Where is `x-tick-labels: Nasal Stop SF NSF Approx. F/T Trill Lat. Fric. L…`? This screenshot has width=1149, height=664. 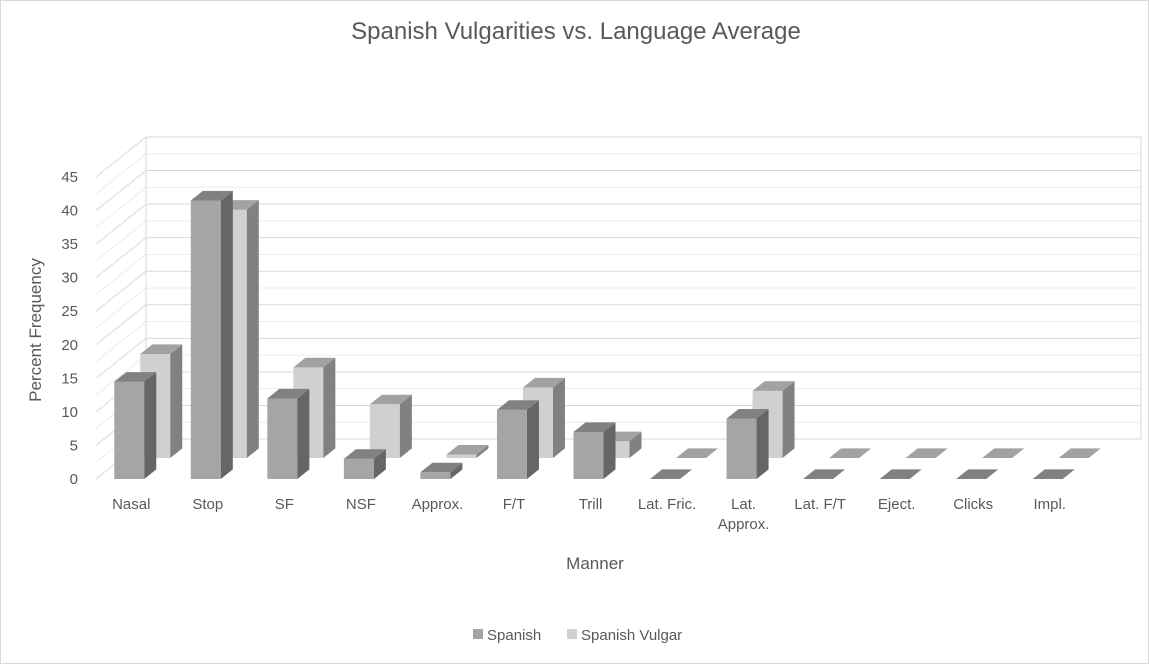 x-tick-labels: Nasal Stop SF NSF Approx. F/T Trill Lat. Fric. L… is located at coordinates (589, 514).